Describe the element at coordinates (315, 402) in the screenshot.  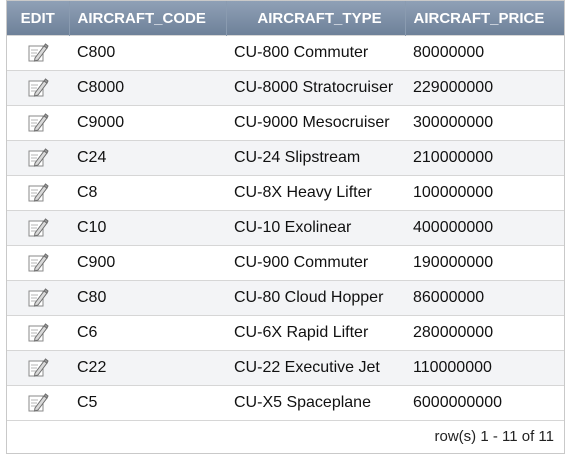
I see `cell-aircraft-type: CU-X5 Spaceplane` at that location.